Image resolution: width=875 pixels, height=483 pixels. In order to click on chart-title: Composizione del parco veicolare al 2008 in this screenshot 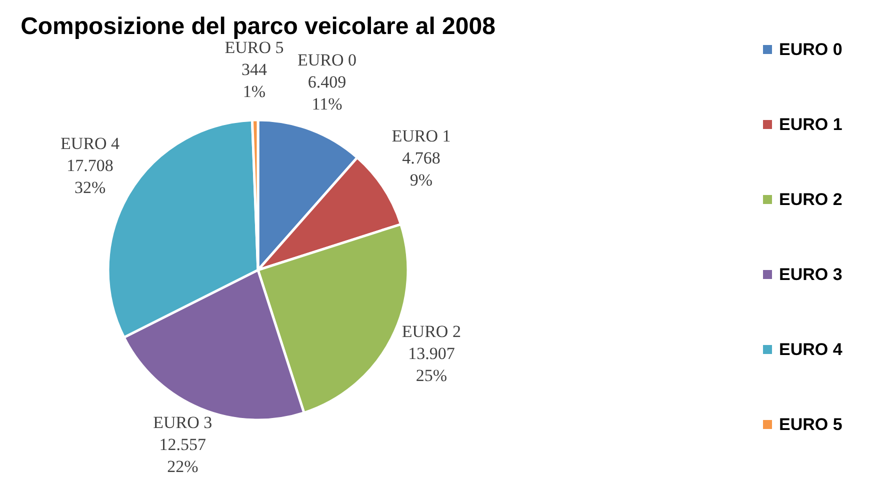, I will do `click(258, 26)`.